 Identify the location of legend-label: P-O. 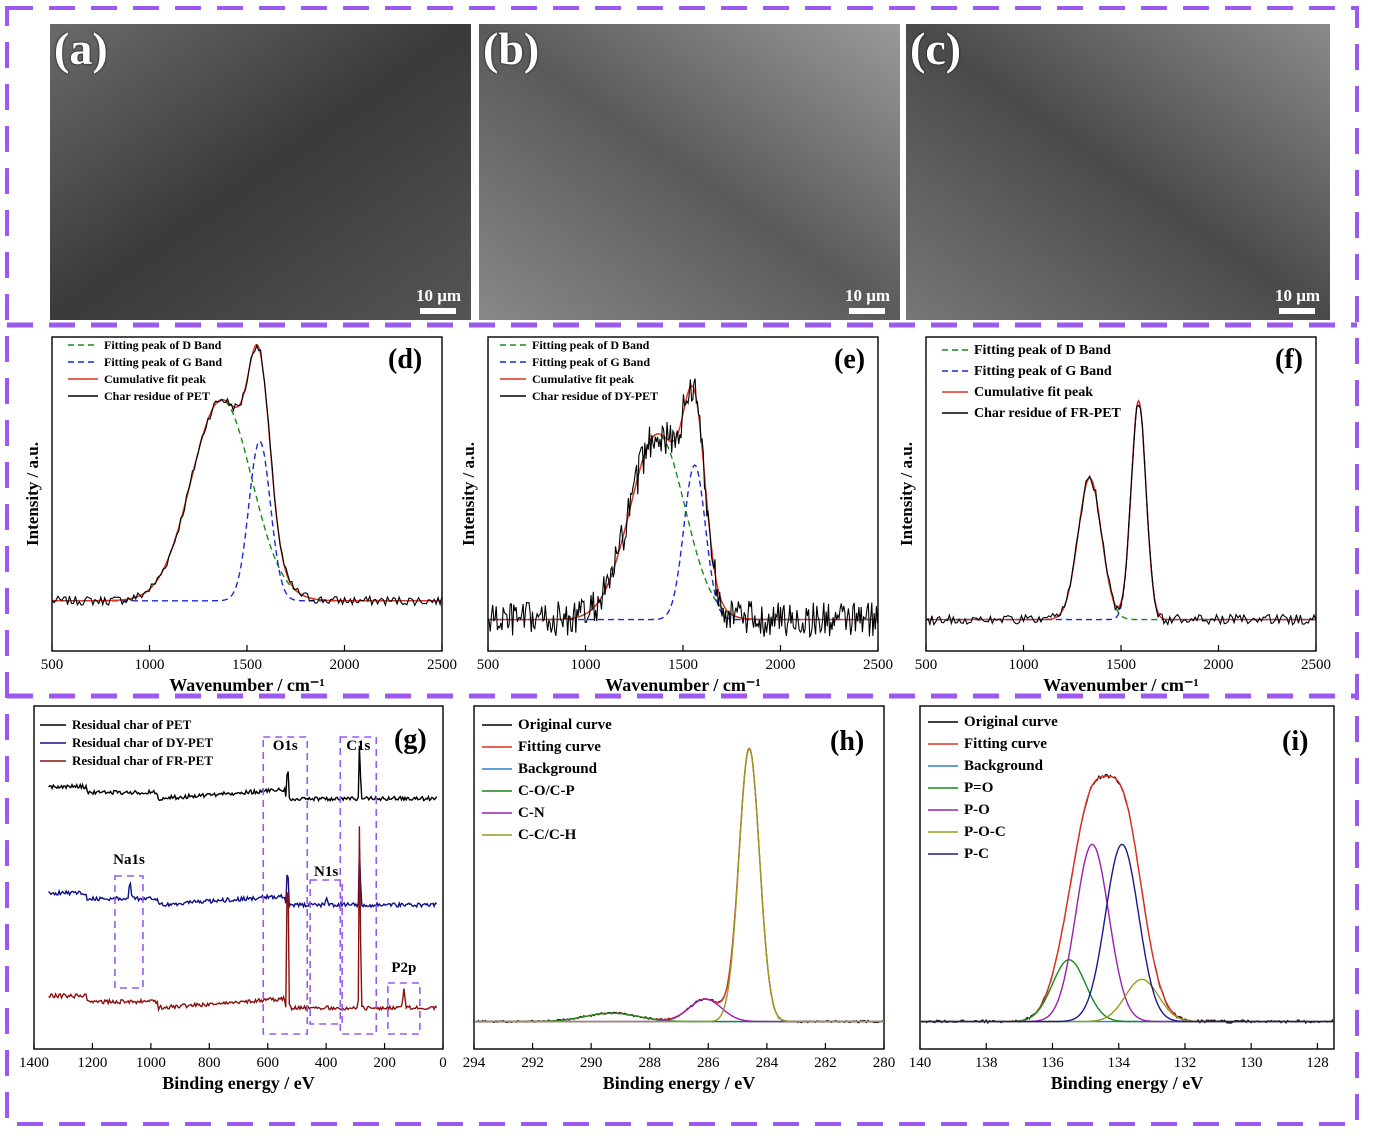
(977, 810).